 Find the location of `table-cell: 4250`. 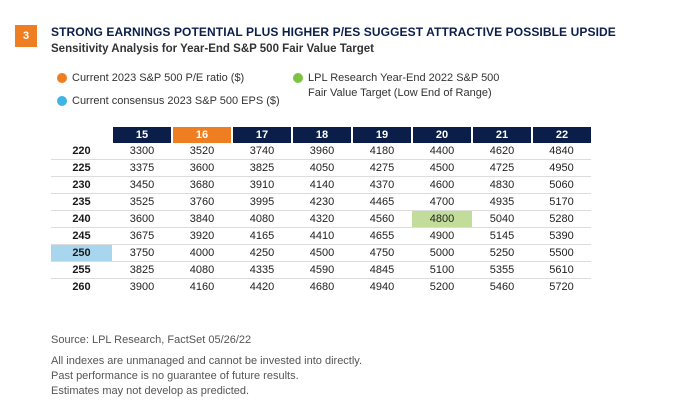

table-cell: 4250 is located at coordinates (262, 253).